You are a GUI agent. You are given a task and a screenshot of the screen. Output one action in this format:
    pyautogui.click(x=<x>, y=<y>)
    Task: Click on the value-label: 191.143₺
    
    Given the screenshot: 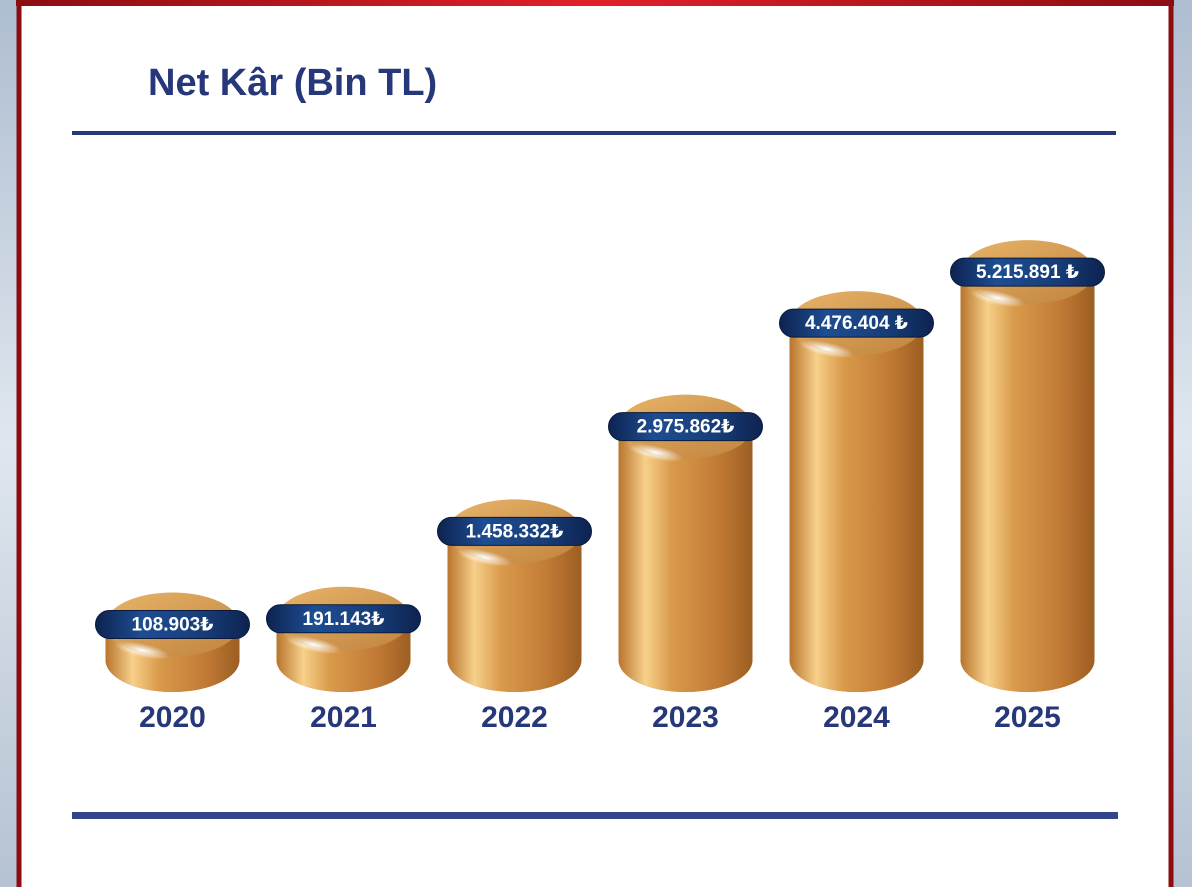 What is the action you would take?
    pyautogui.click(x=344, y=619)
    